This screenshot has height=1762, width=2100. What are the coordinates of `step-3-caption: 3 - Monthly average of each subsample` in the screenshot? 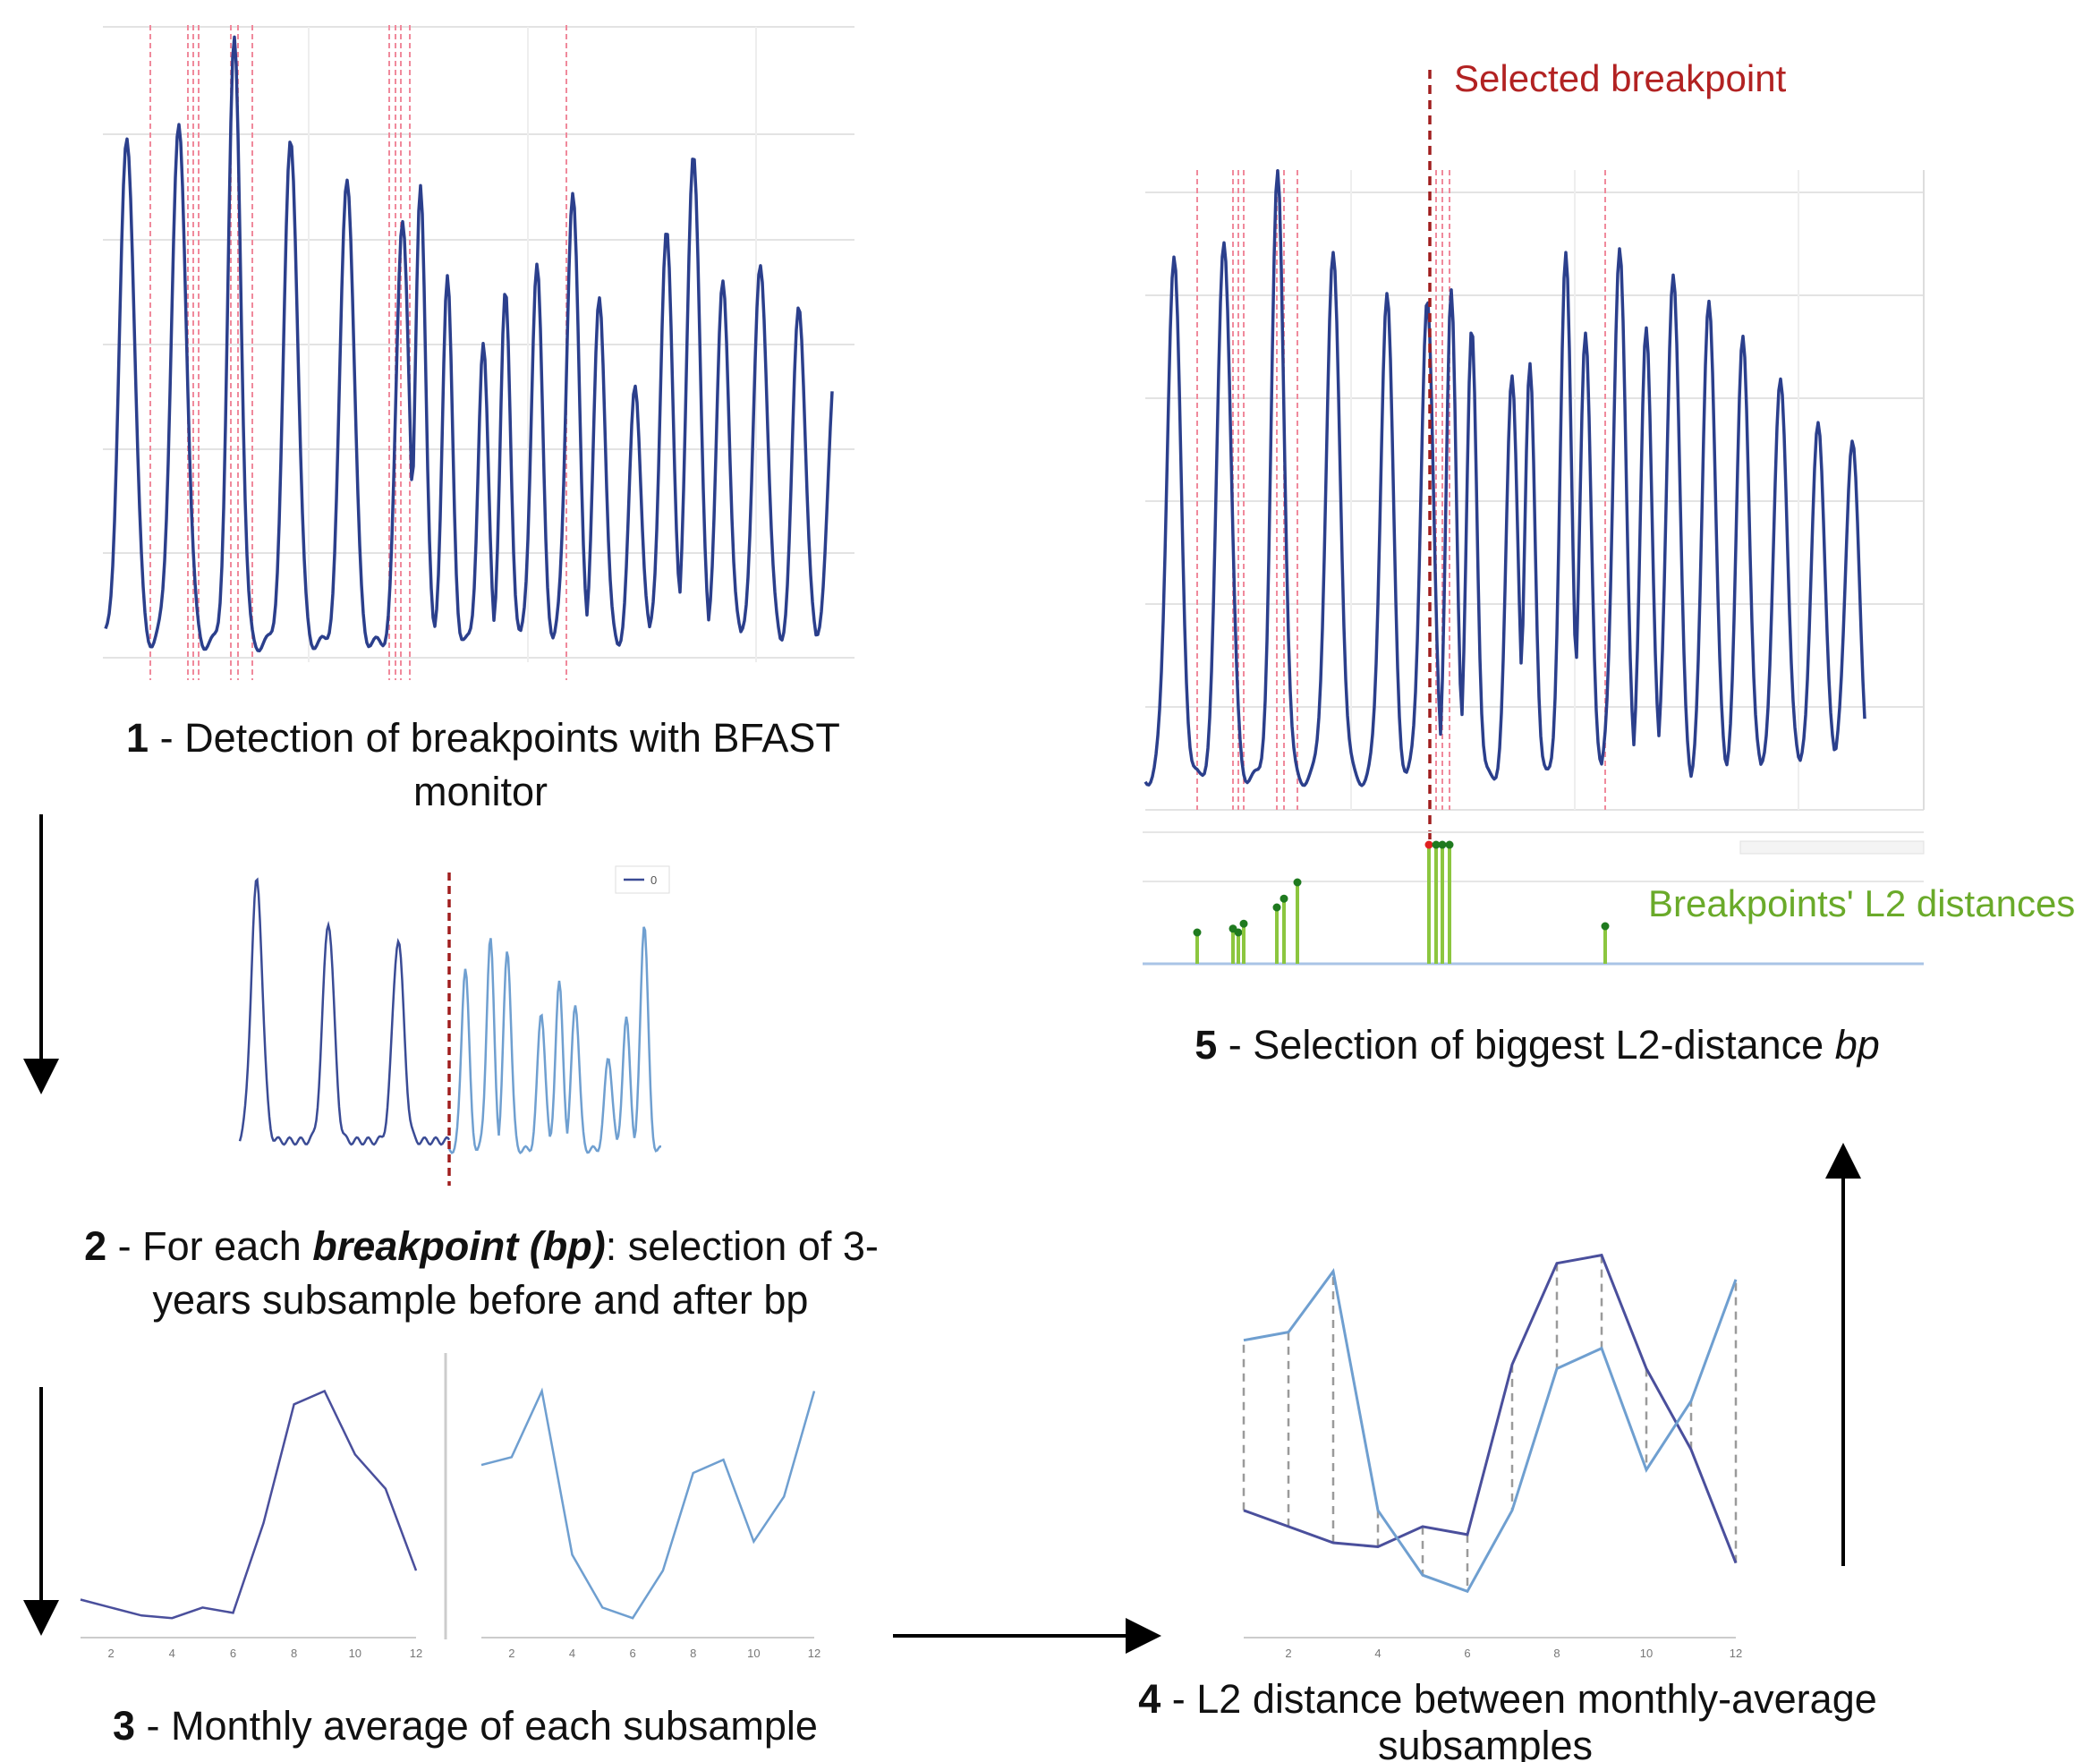 It's located at (465, 1726).